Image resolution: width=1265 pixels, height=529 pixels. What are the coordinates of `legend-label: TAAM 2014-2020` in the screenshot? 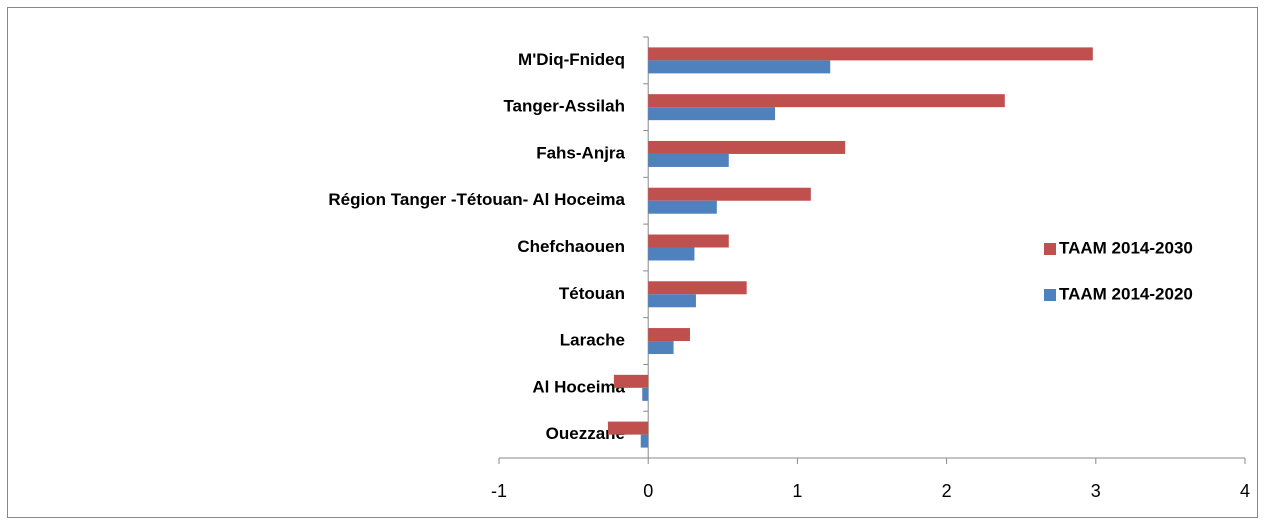 It's located at (1126, 293).